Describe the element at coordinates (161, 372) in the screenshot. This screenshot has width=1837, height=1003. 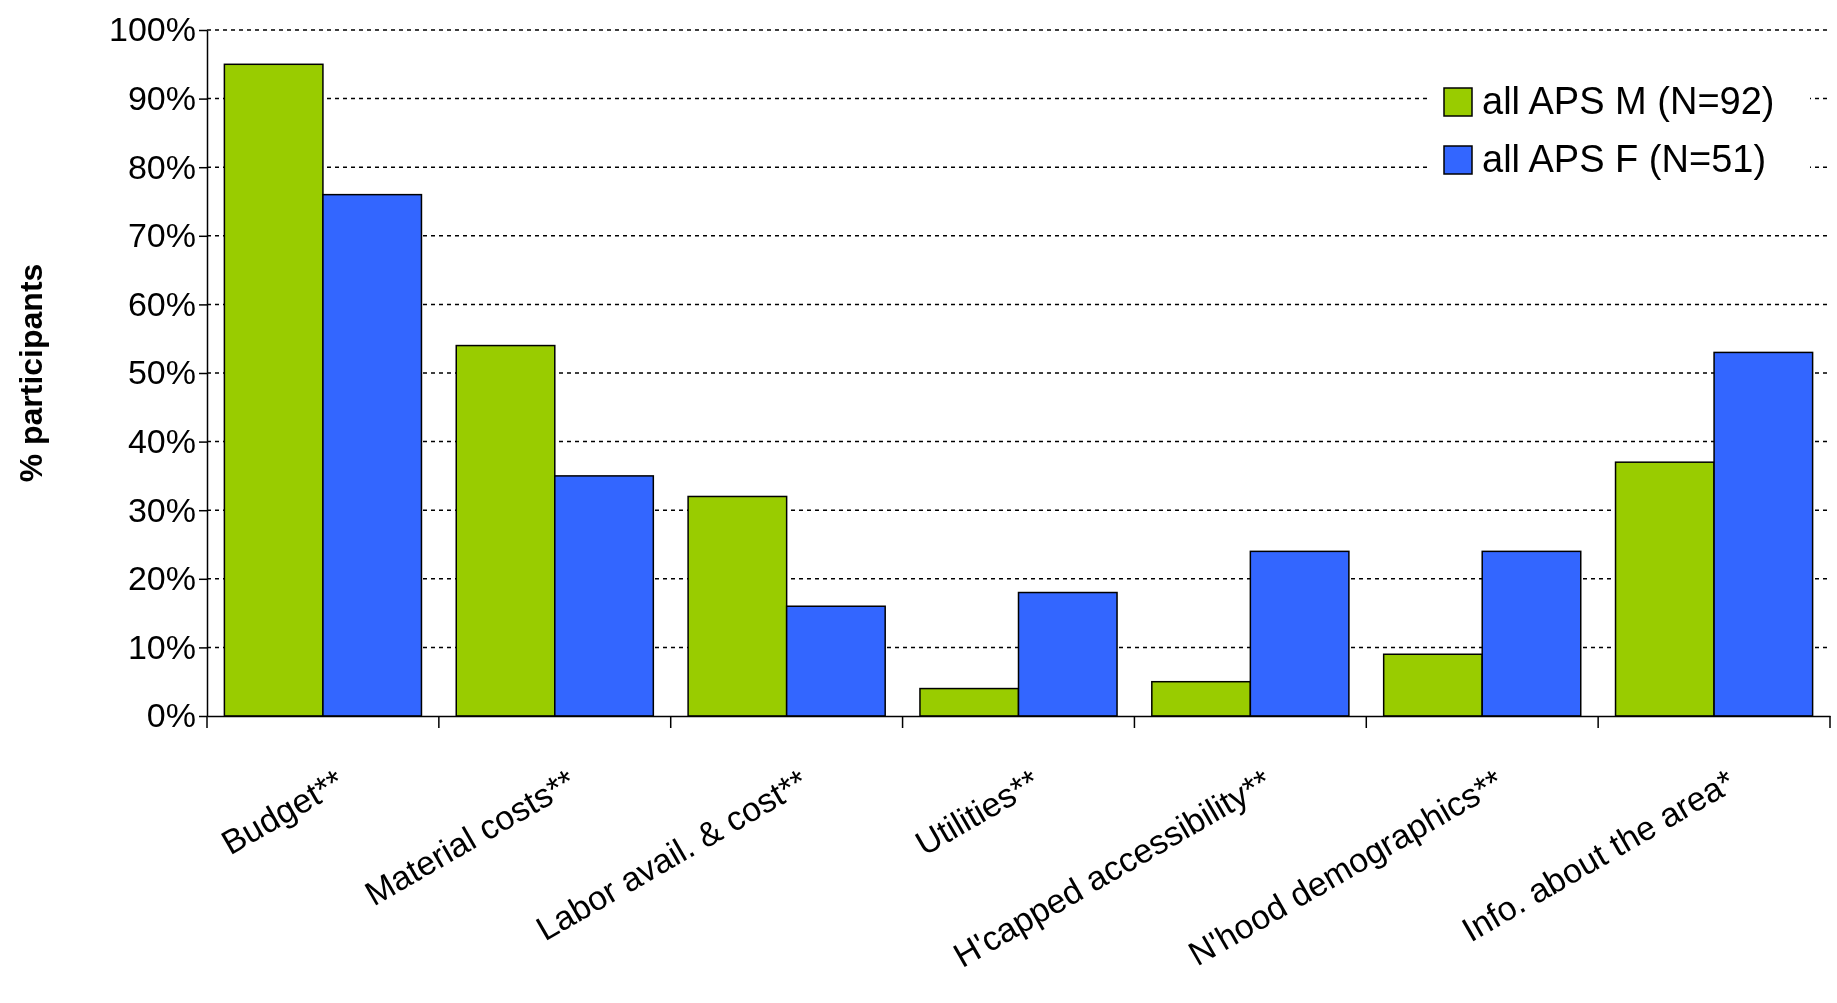
I see `y-tick-label: 50%` at that location.